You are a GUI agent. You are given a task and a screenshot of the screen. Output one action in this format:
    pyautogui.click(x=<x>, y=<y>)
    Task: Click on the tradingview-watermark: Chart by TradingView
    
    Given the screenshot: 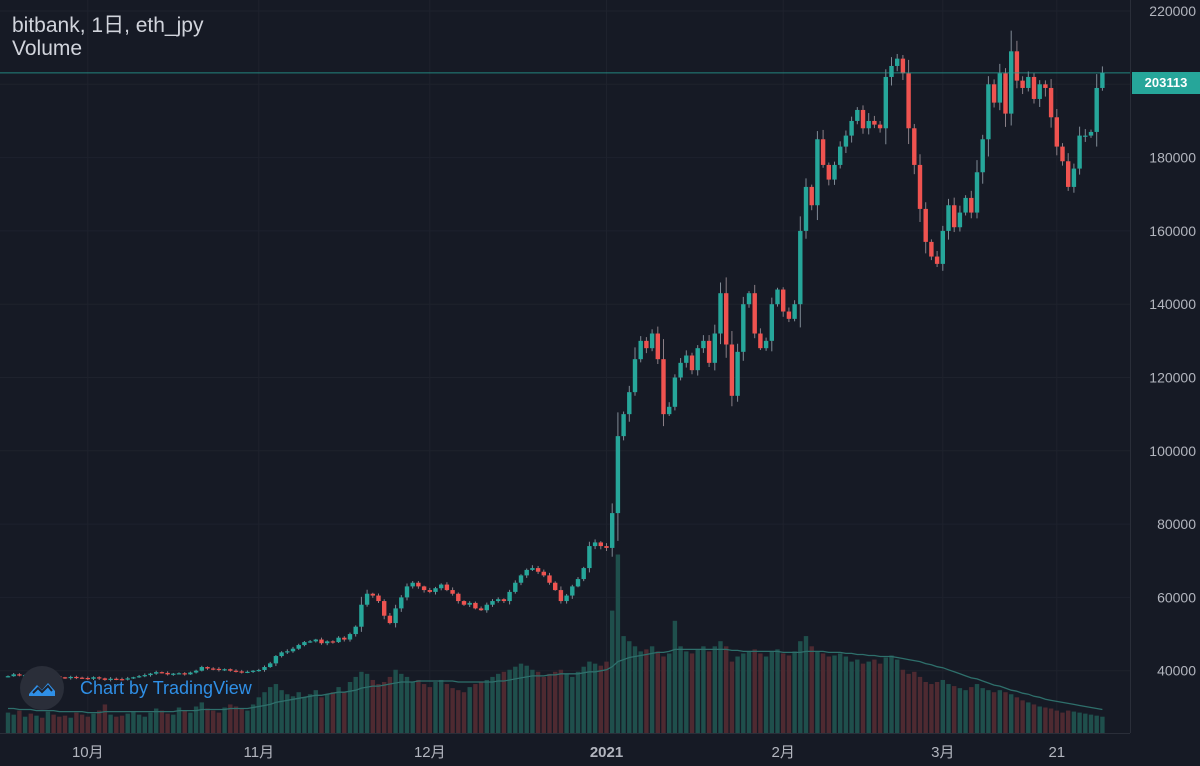 What is the action you would take?
    pyautogui.click(x=136, y=688)
    